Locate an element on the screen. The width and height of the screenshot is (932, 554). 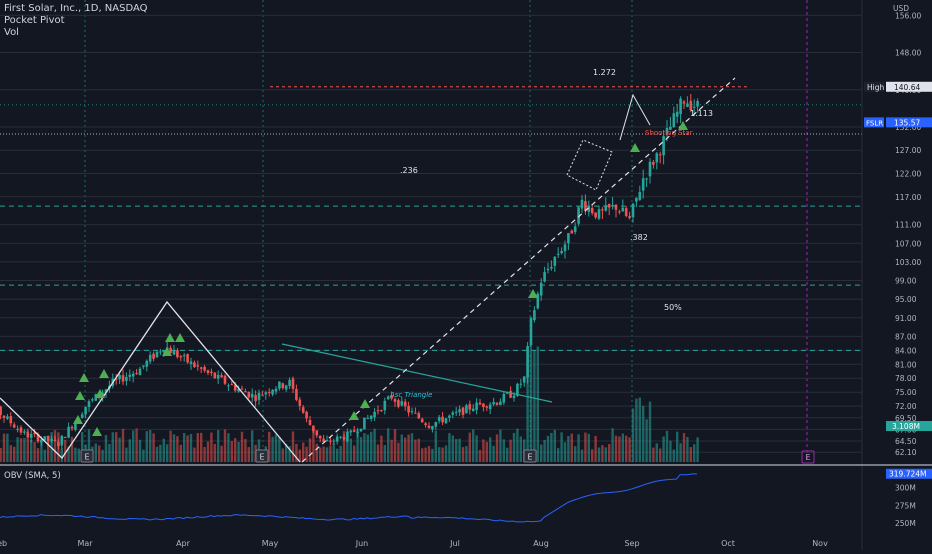
asc-triangle-label: Asc Triangle is located at coordinates (411, 395).